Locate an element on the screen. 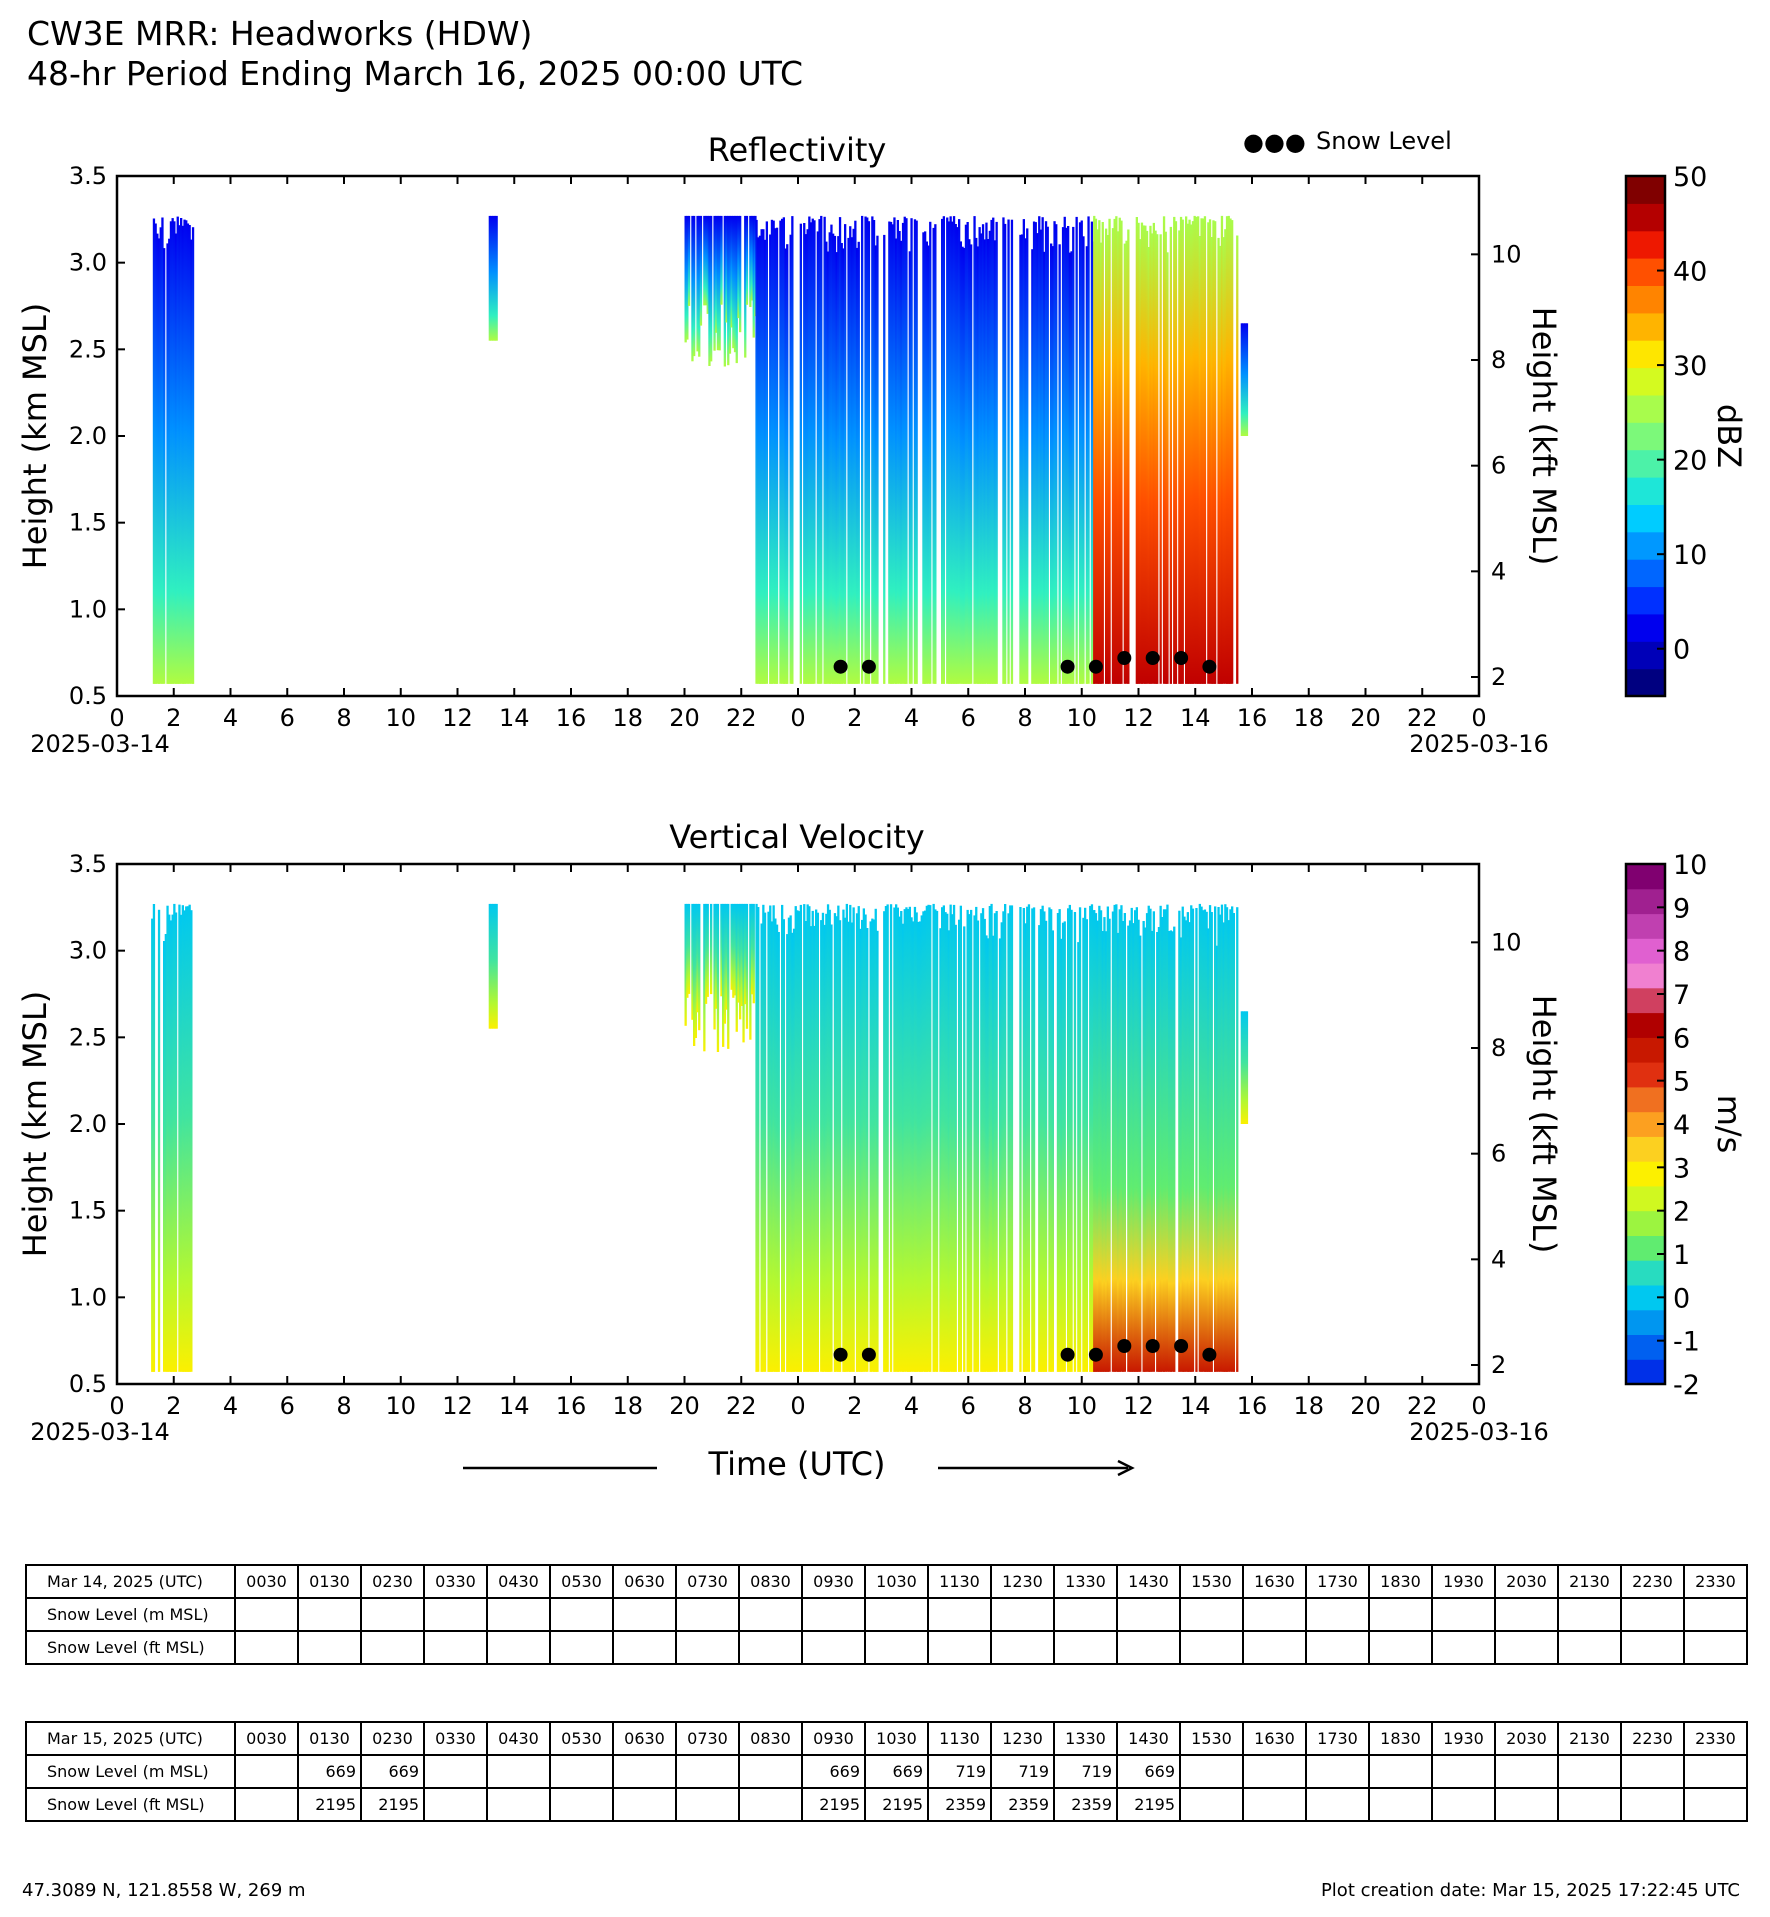 The image size is (1770, 1917). table-time-header: 1530 is located at coordinates (1211, 1738).